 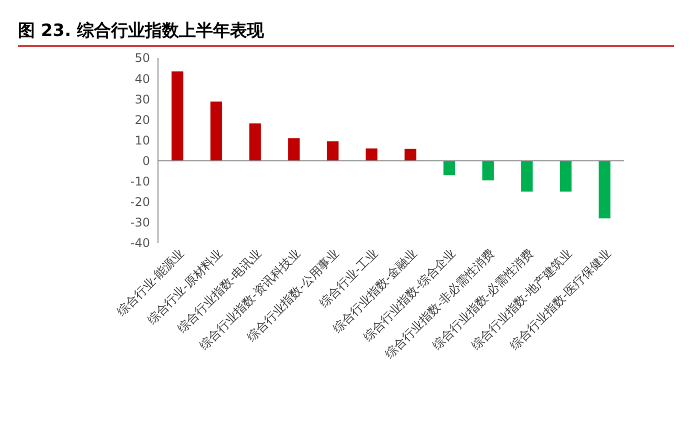 What do you see at coordinates (142, 119) in the screenshot?
I see `y-tick-label: 20` at bounding box center [142, 119].